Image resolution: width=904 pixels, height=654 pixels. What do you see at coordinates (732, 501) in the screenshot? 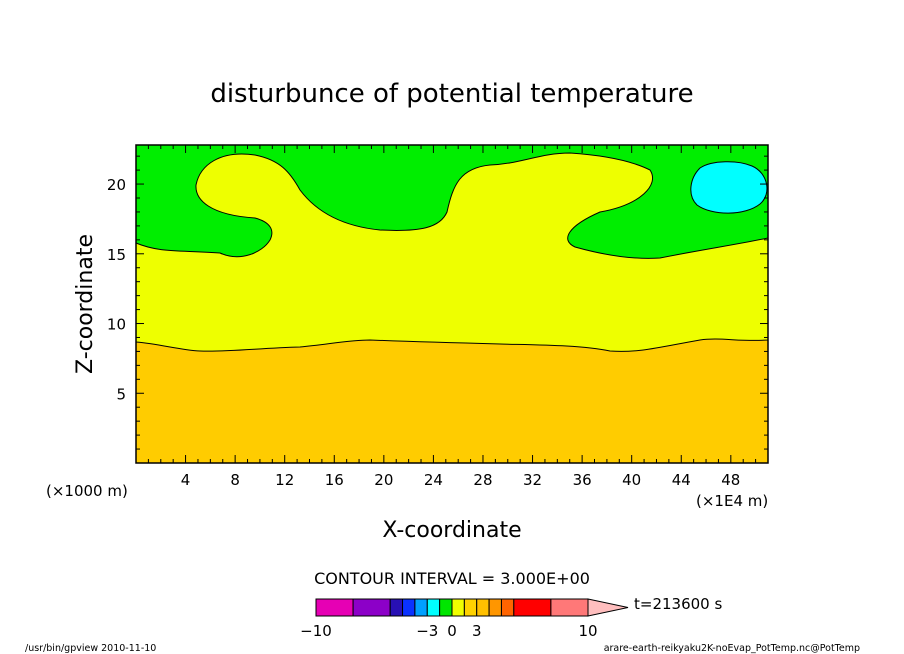
I see `x-unit-right: (×1E4 m)` at bounding box center [732, 501].